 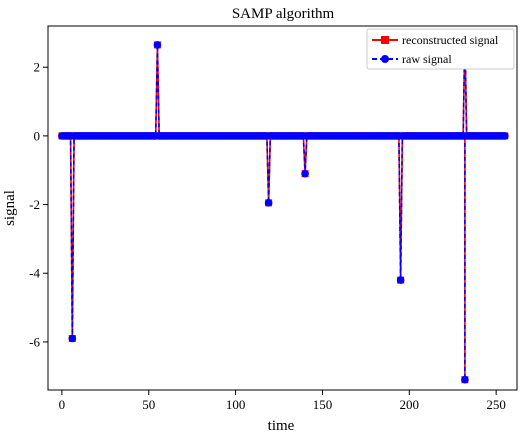 I want to click on chart-title: SAMP algorithm, so click(x=283, y=14).